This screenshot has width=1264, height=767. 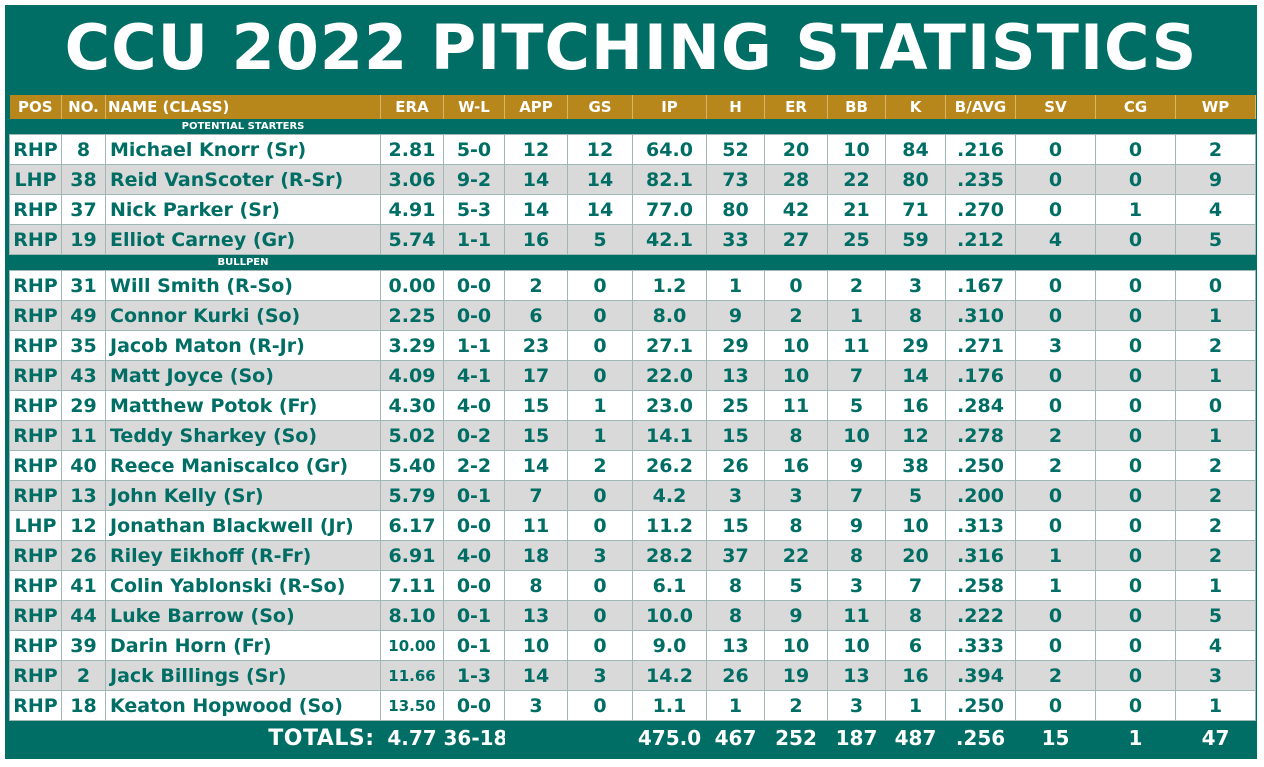 What do you see at coordinates (915, 675) in the screenshot?
I see `cell-k: 16` at bounding box center [915, 675].